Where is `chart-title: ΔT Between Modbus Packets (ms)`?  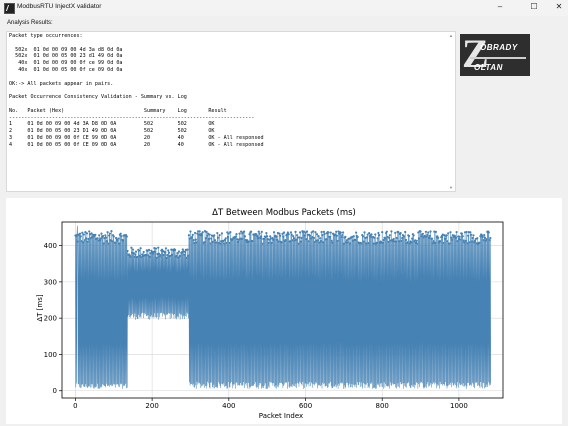 chart-title: ΔT Between Modbus Packets (ms) is located at coordinates (284, 213).